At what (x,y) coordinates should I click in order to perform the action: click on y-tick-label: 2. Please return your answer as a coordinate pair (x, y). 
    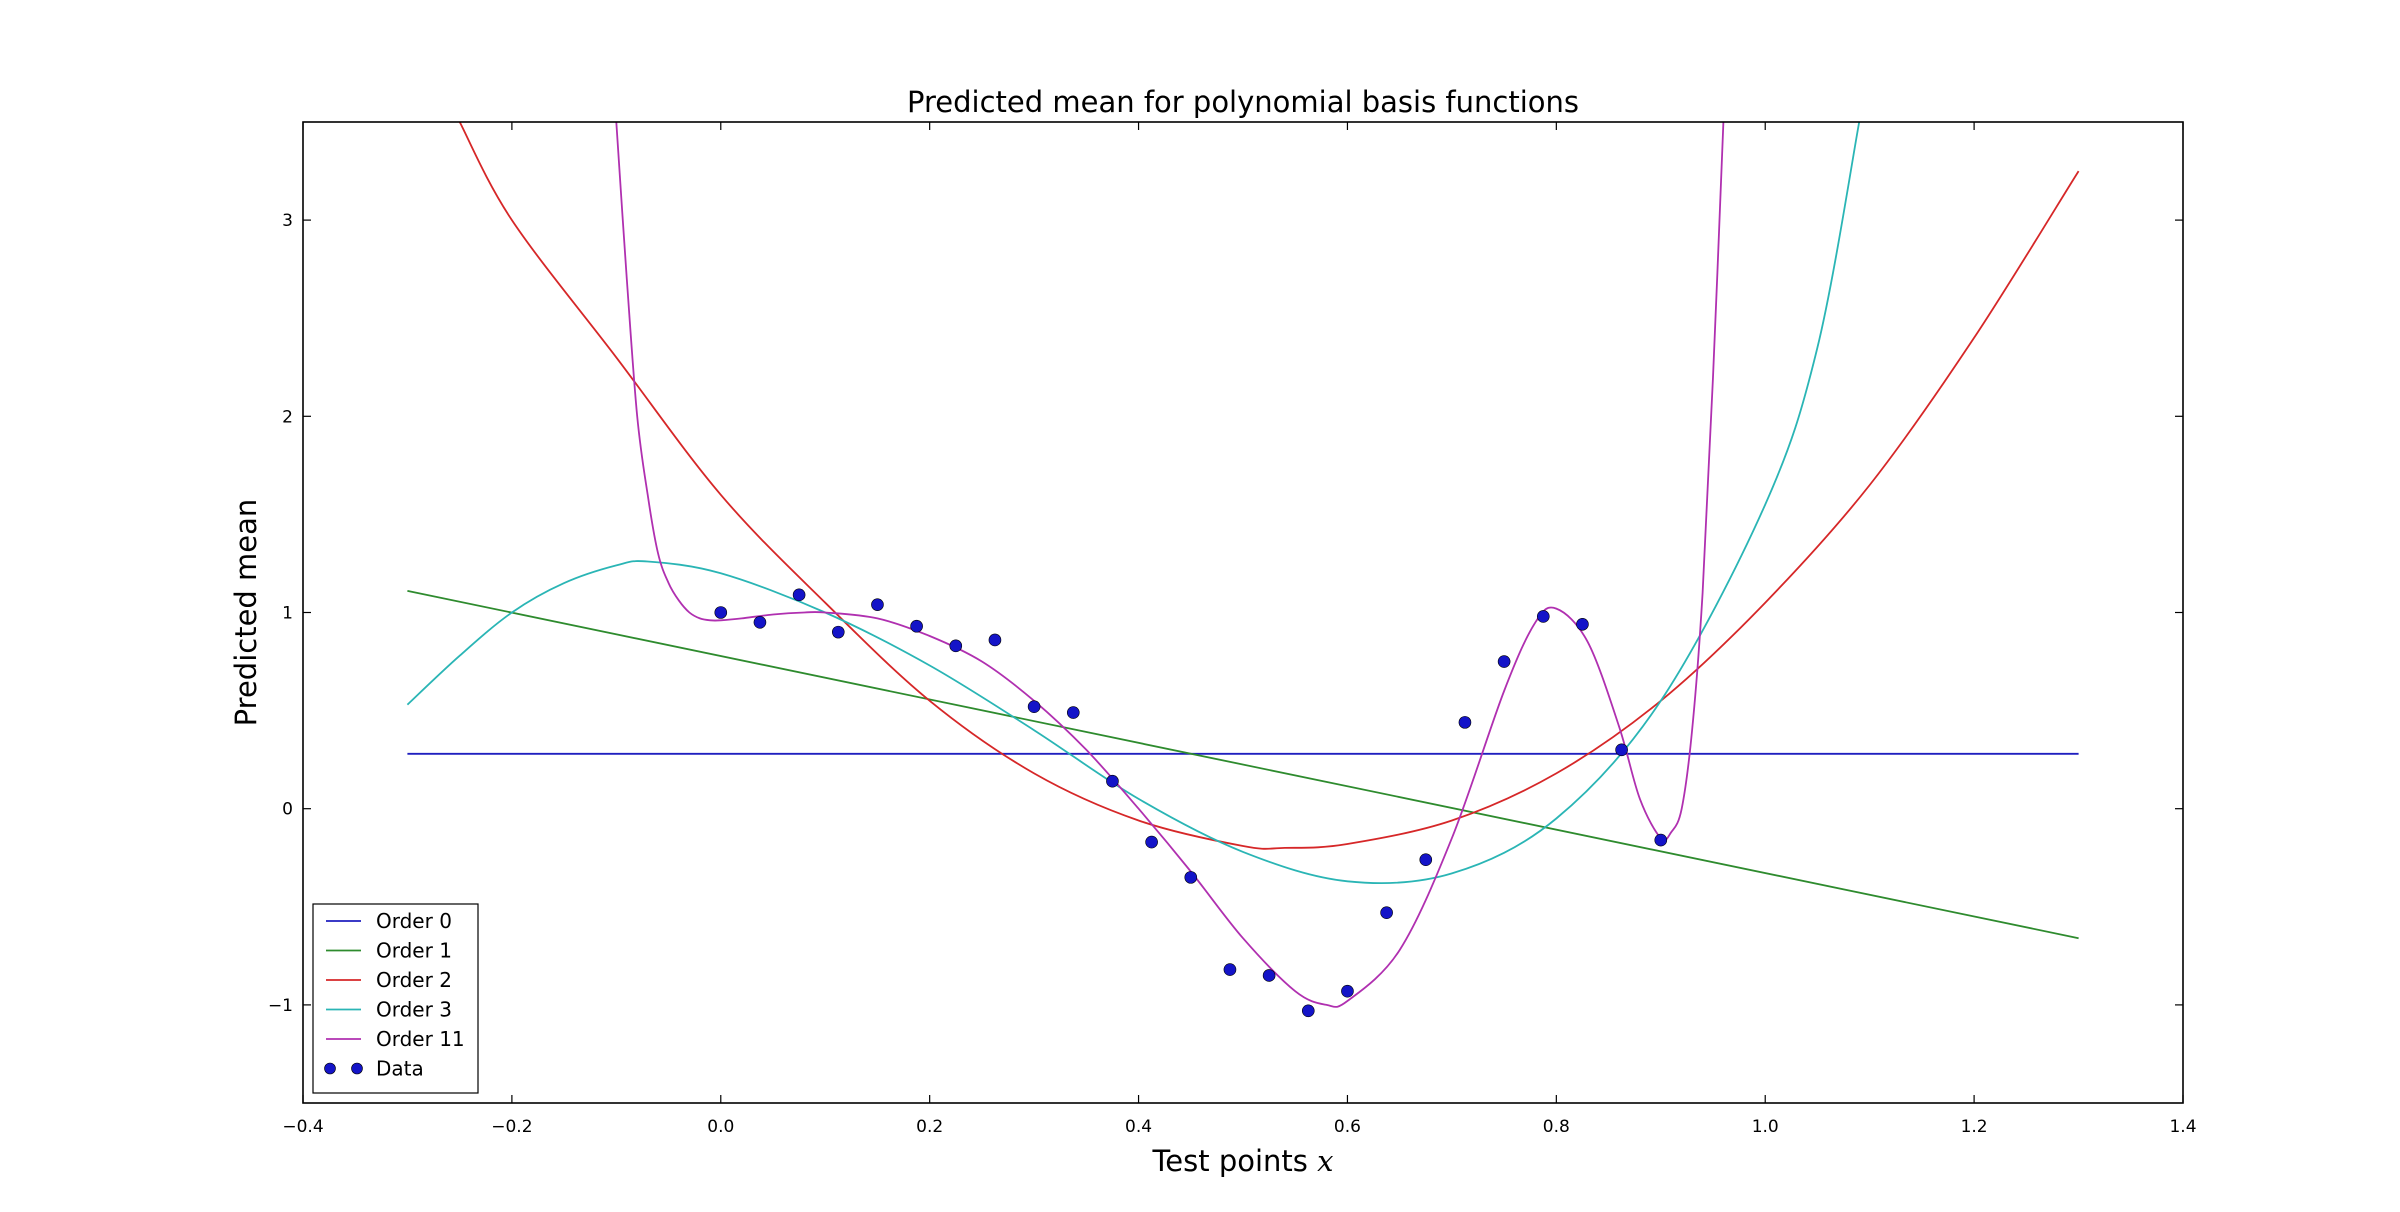
    Looking at the image, I should click on (287, 417).